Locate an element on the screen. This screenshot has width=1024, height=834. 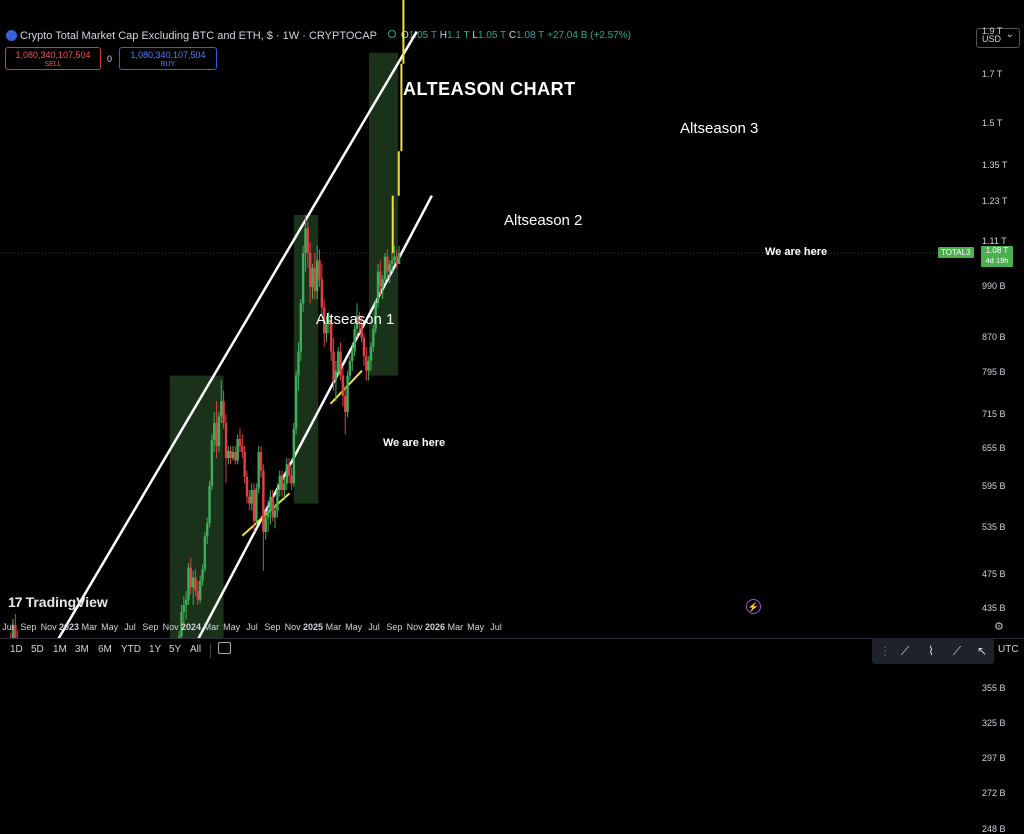
altseason-1-label: Altseason 1 is located at coordinates (355, 319).